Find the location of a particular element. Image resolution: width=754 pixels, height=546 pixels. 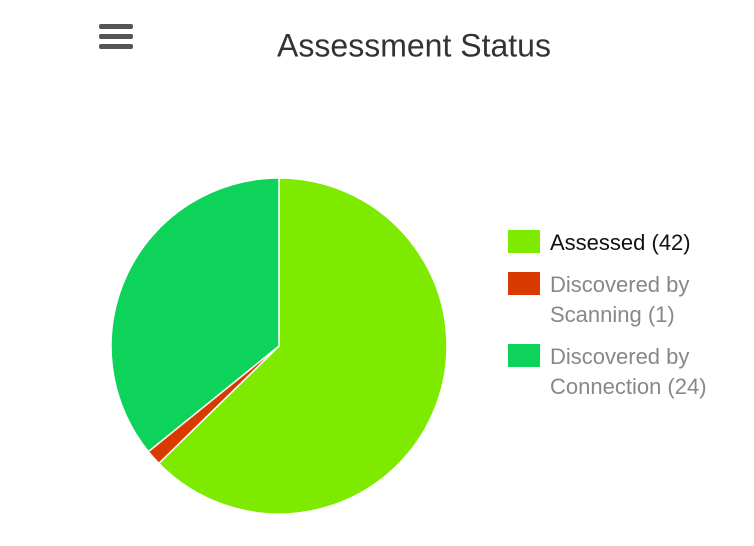

legend-label: Discovered by Connection (24) is located at coordinates (628, 371).